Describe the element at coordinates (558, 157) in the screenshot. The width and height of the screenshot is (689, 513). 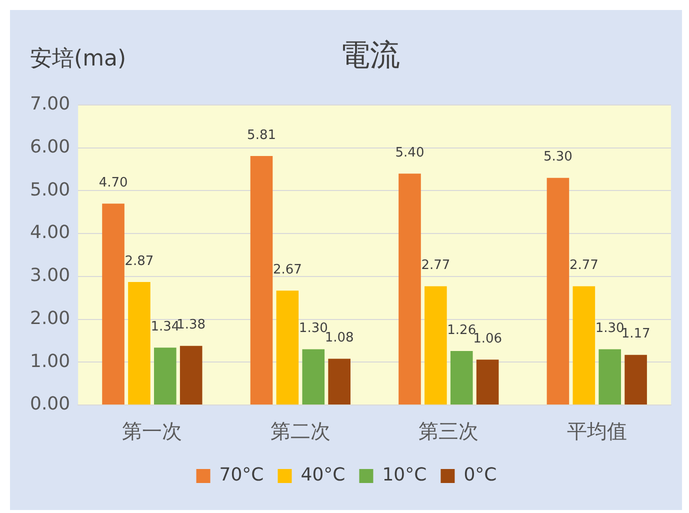
I see `data-label: 5.30` at that location.